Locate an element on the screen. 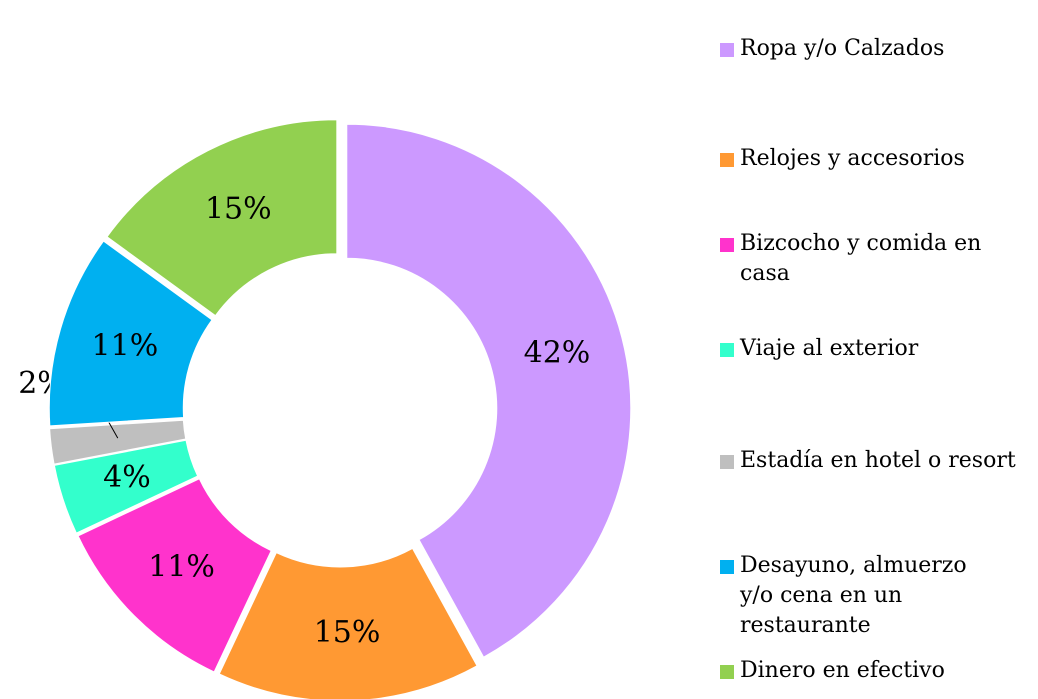 This screenshot has height=699, width=1038. legend-item: Dinero en efectivo is located at coordinates (870, 671).